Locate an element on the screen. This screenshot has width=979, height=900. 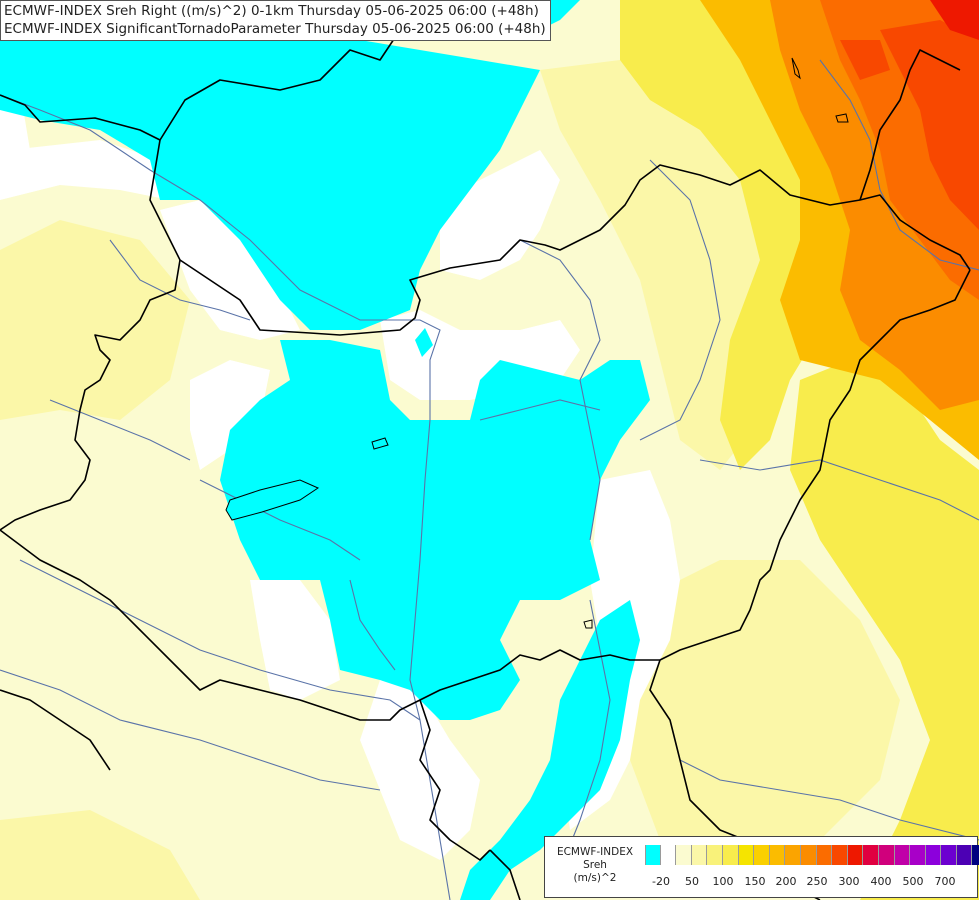
legend-ticks: -20 50 100 150 200 250 300 400 500 700 is located at coordinates (810, 882).